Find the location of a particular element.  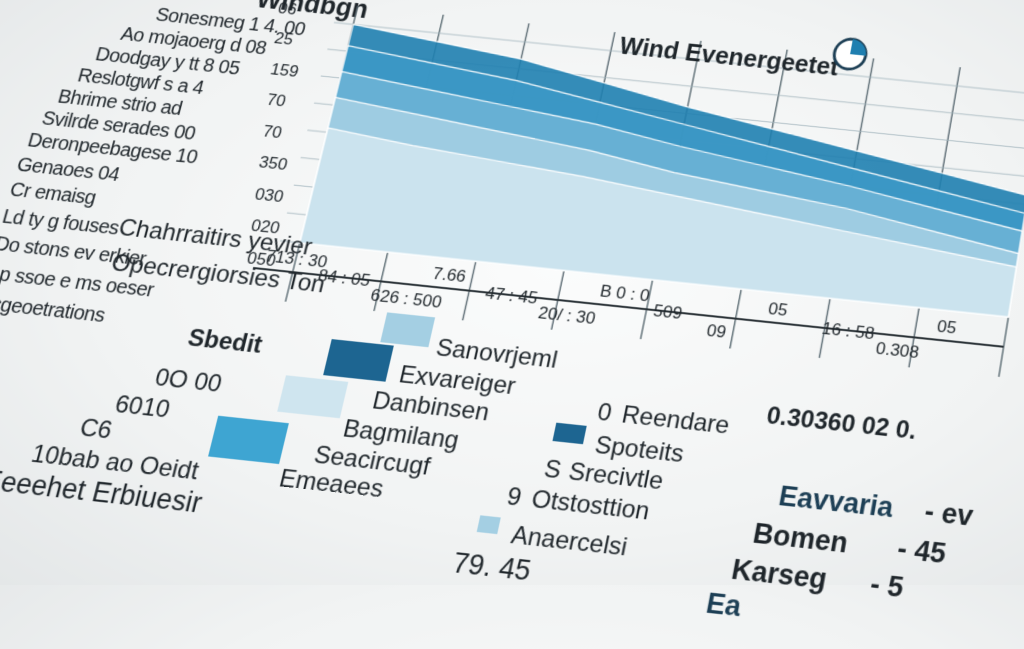

x-tick-label: 509 is located at coordinates (668, 312).